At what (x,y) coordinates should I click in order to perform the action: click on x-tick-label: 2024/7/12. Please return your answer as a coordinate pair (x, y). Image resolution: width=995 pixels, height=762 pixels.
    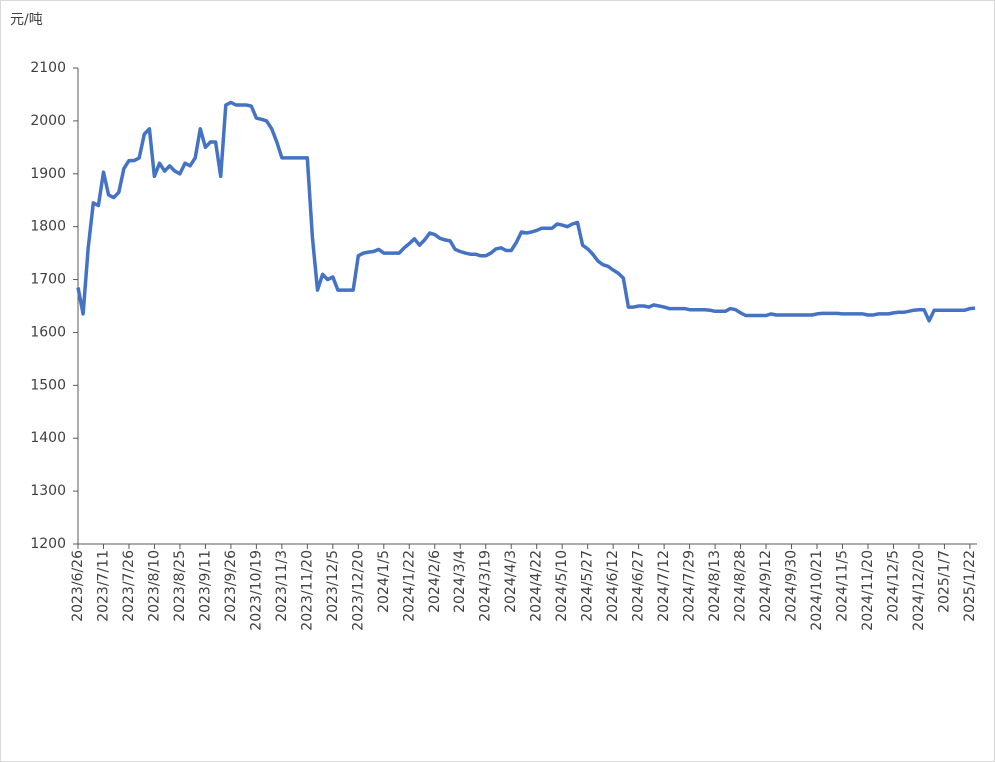
    Looking at the image, I should click on (664, 586).